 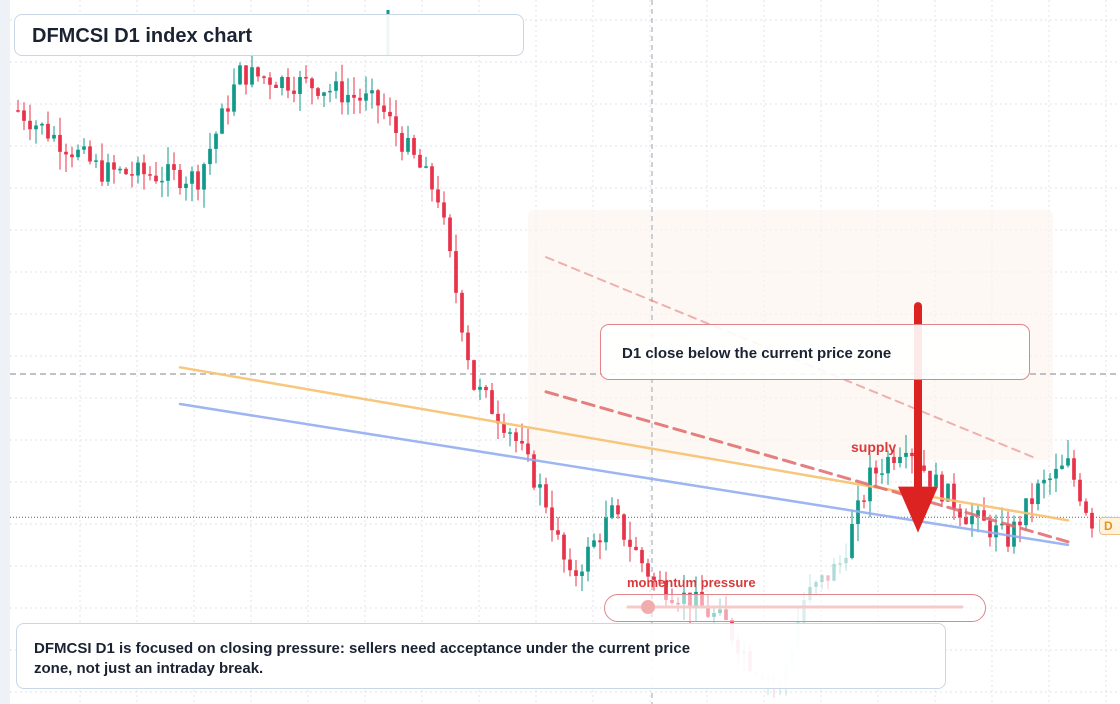 What do you see at coordinates (918, 509) in the screenshot?
I see `down-arrow-head` at bounding box center [918, 509].